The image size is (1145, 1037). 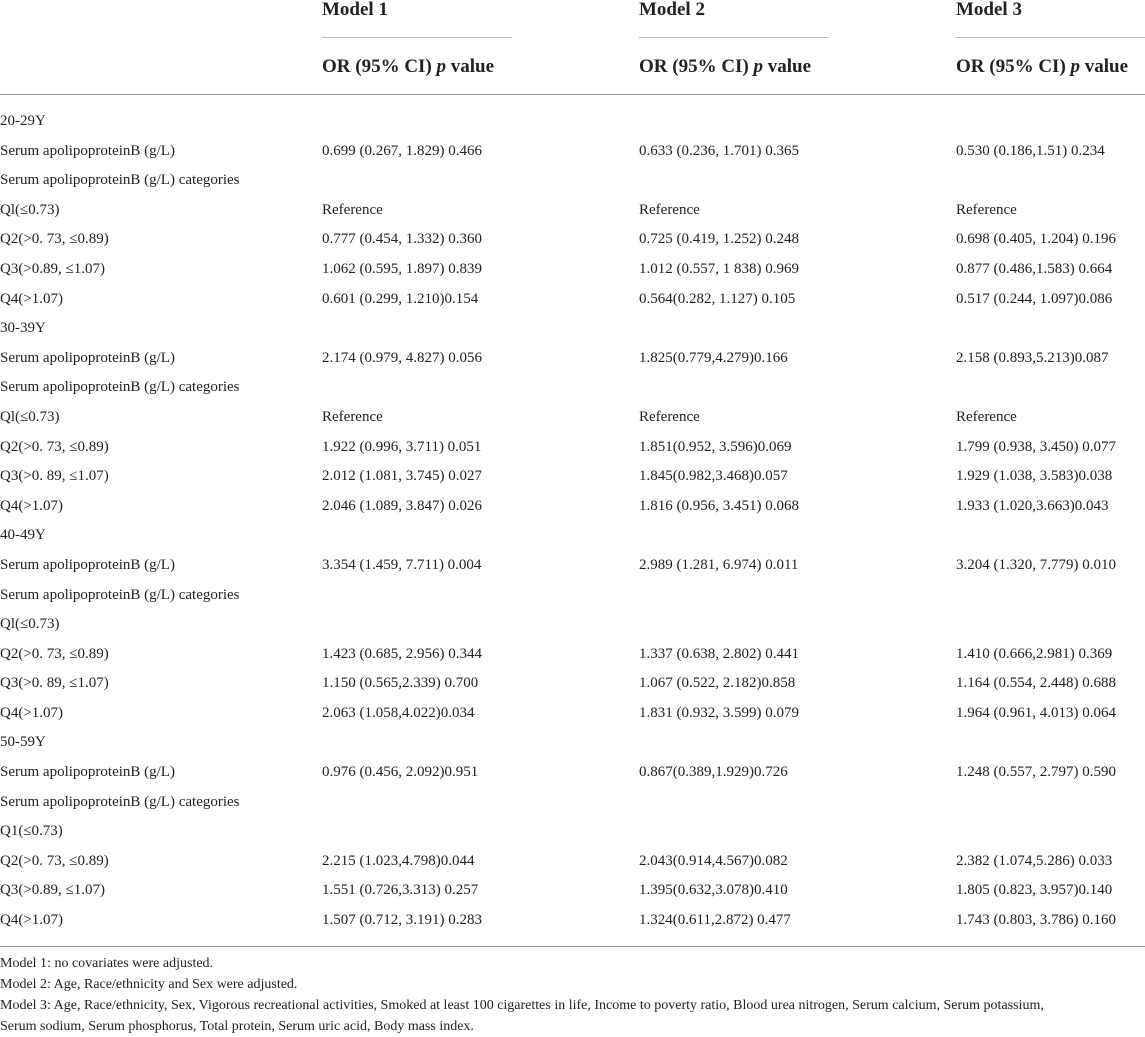 What do you see at coordinates (717, 683) in the screenshot?
I see `model-2-value: 1.067 (0.522, 2.182)0.858` at bounding box center [717, 683].